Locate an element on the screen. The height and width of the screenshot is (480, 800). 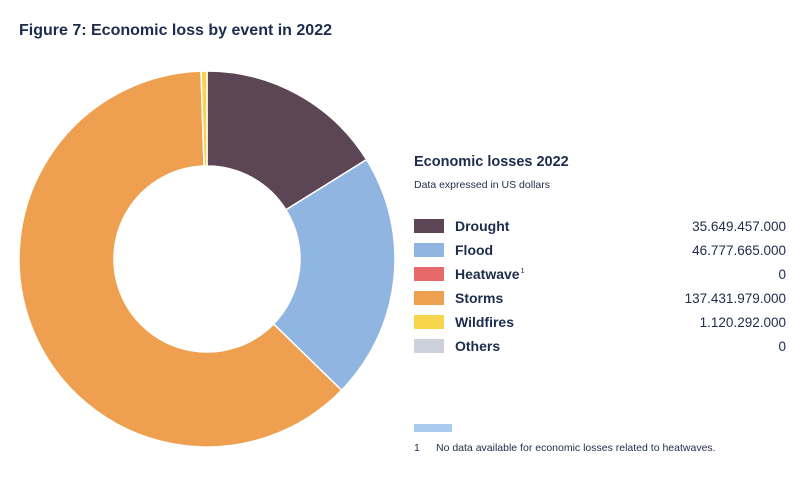
legend-label: Storms is located at coordinates (570, 298).